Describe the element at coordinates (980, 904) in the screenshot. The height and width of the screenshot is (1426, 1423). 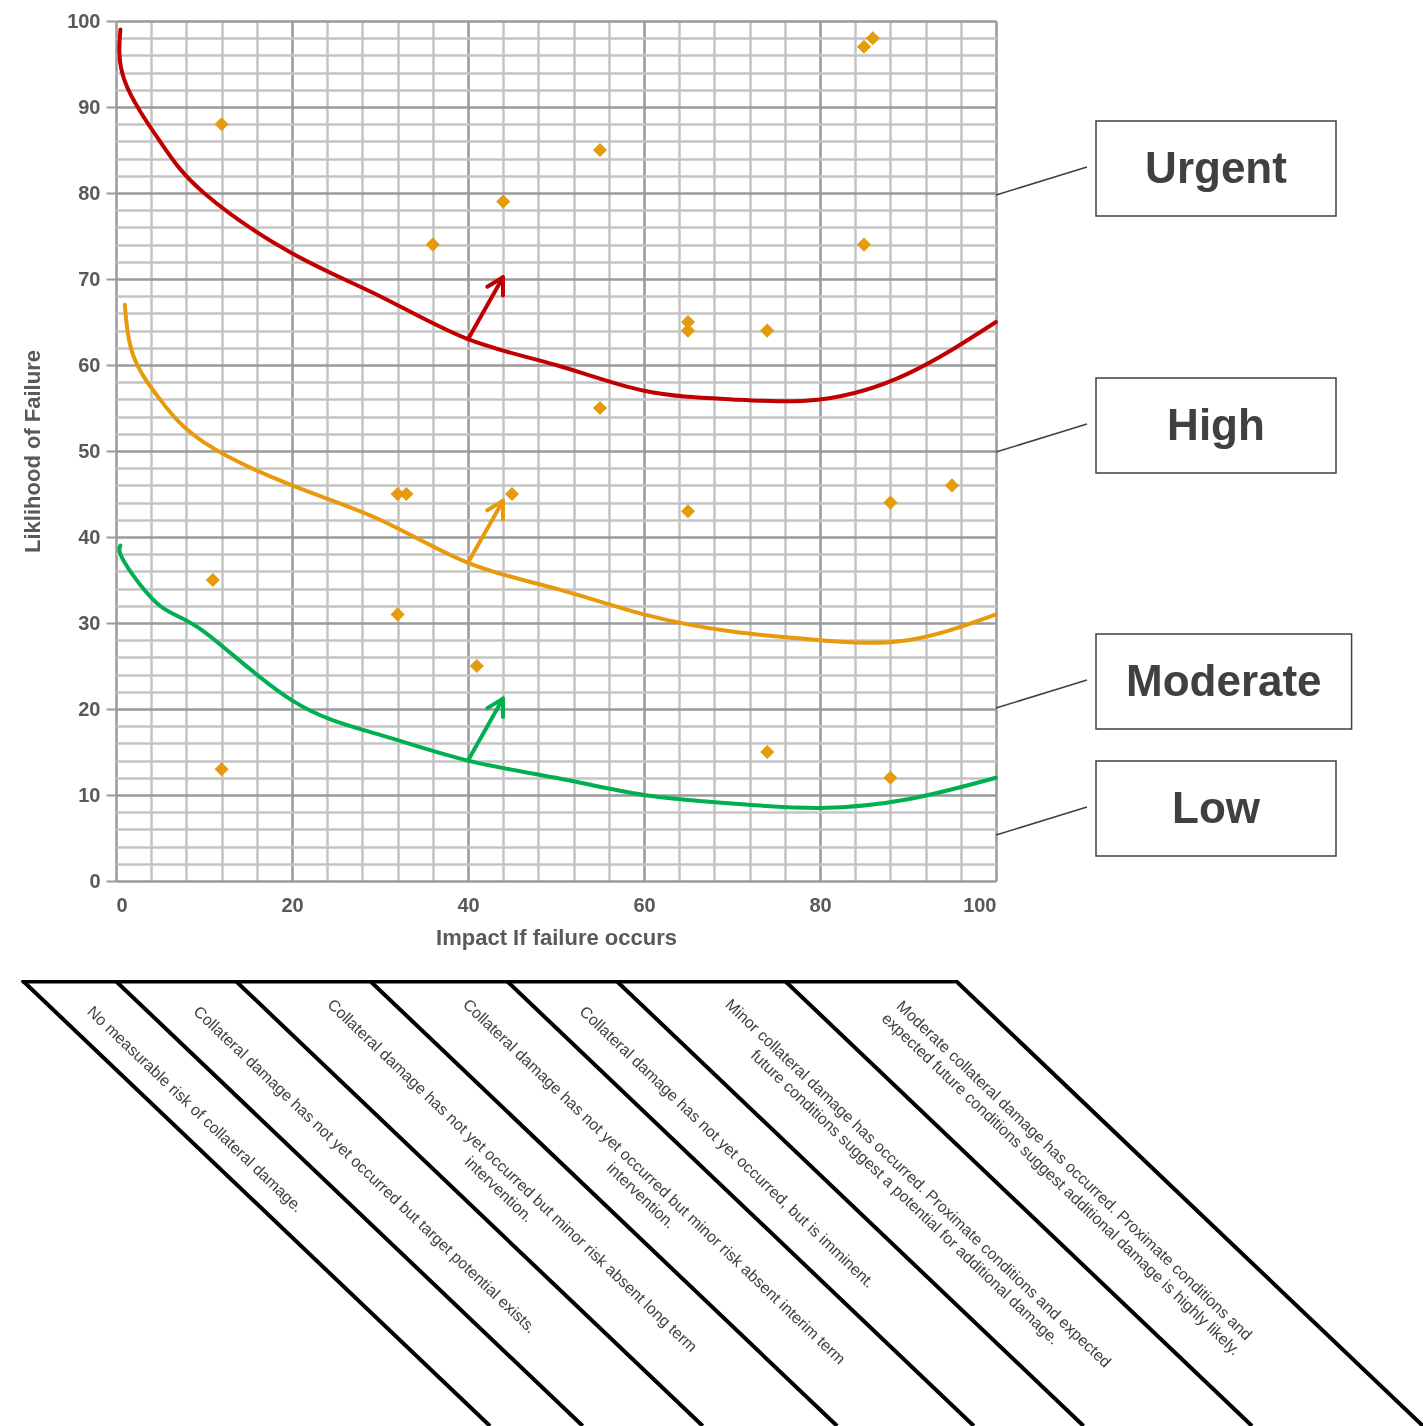
I see `x-tick-label: 100` at that location.